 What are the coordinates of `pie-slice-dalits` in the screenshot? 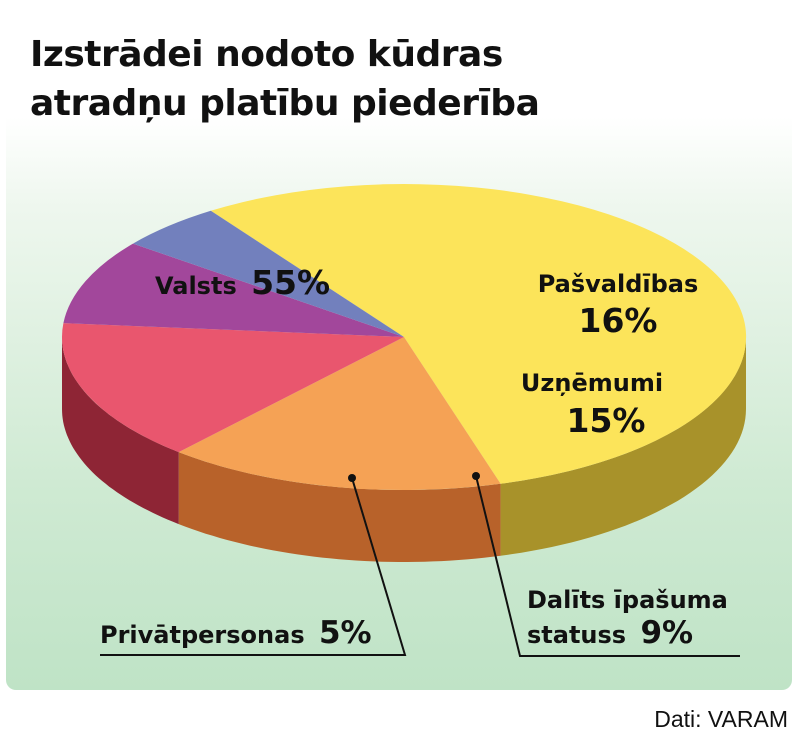 It's located at (234, 290).